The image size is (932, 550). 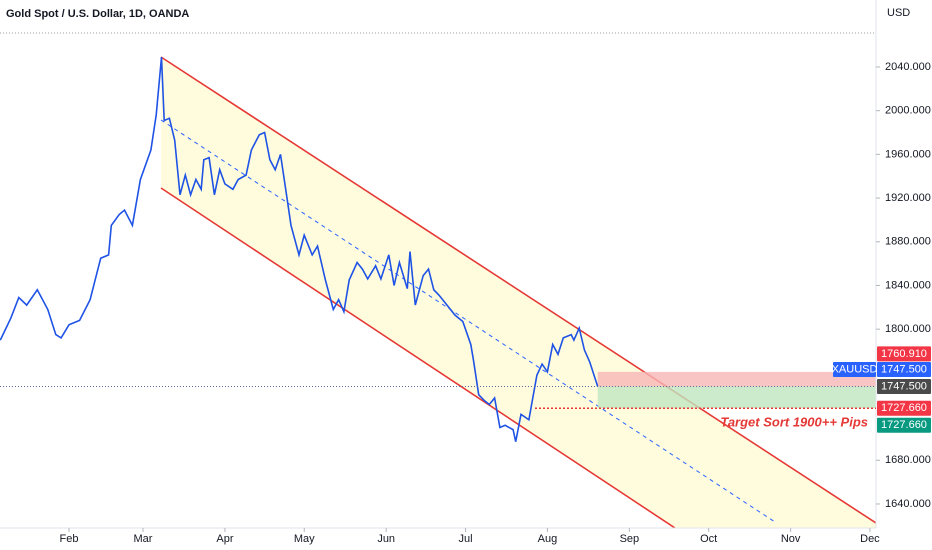 What do you see at coordinates (794, 422) in the screenshot?
I see `annotation: Target Sort 1900++ Pips` at bounding box center [794, 422].